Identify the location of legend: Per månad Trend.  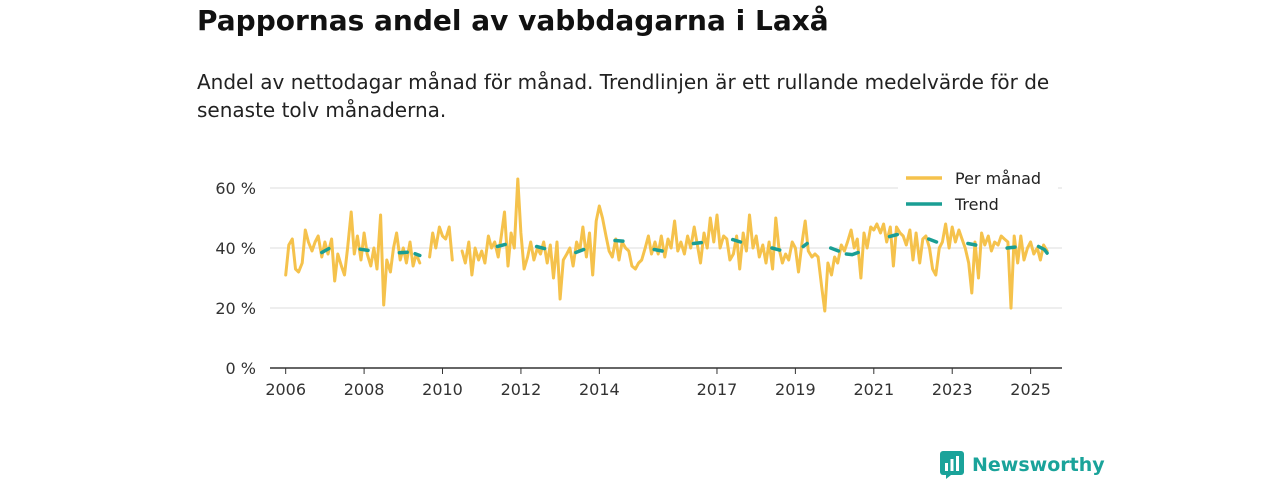
(978, 192).